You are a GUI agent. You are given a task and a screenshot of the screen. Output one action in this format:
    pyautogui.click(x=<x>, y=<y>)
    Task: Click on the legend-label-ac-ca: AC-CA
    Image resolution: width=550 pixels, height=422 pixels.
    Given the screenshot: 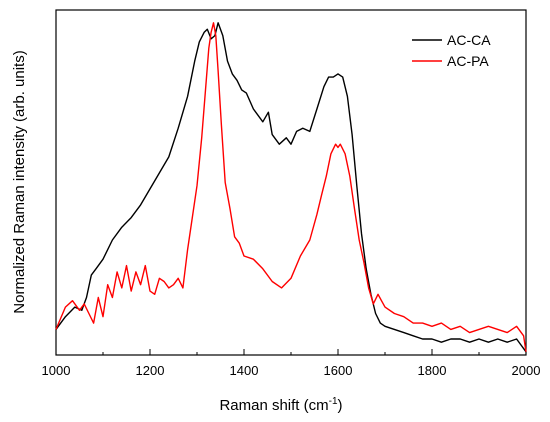 What is the action you would take?
    pyautogui.click(x=469, y=40)
    